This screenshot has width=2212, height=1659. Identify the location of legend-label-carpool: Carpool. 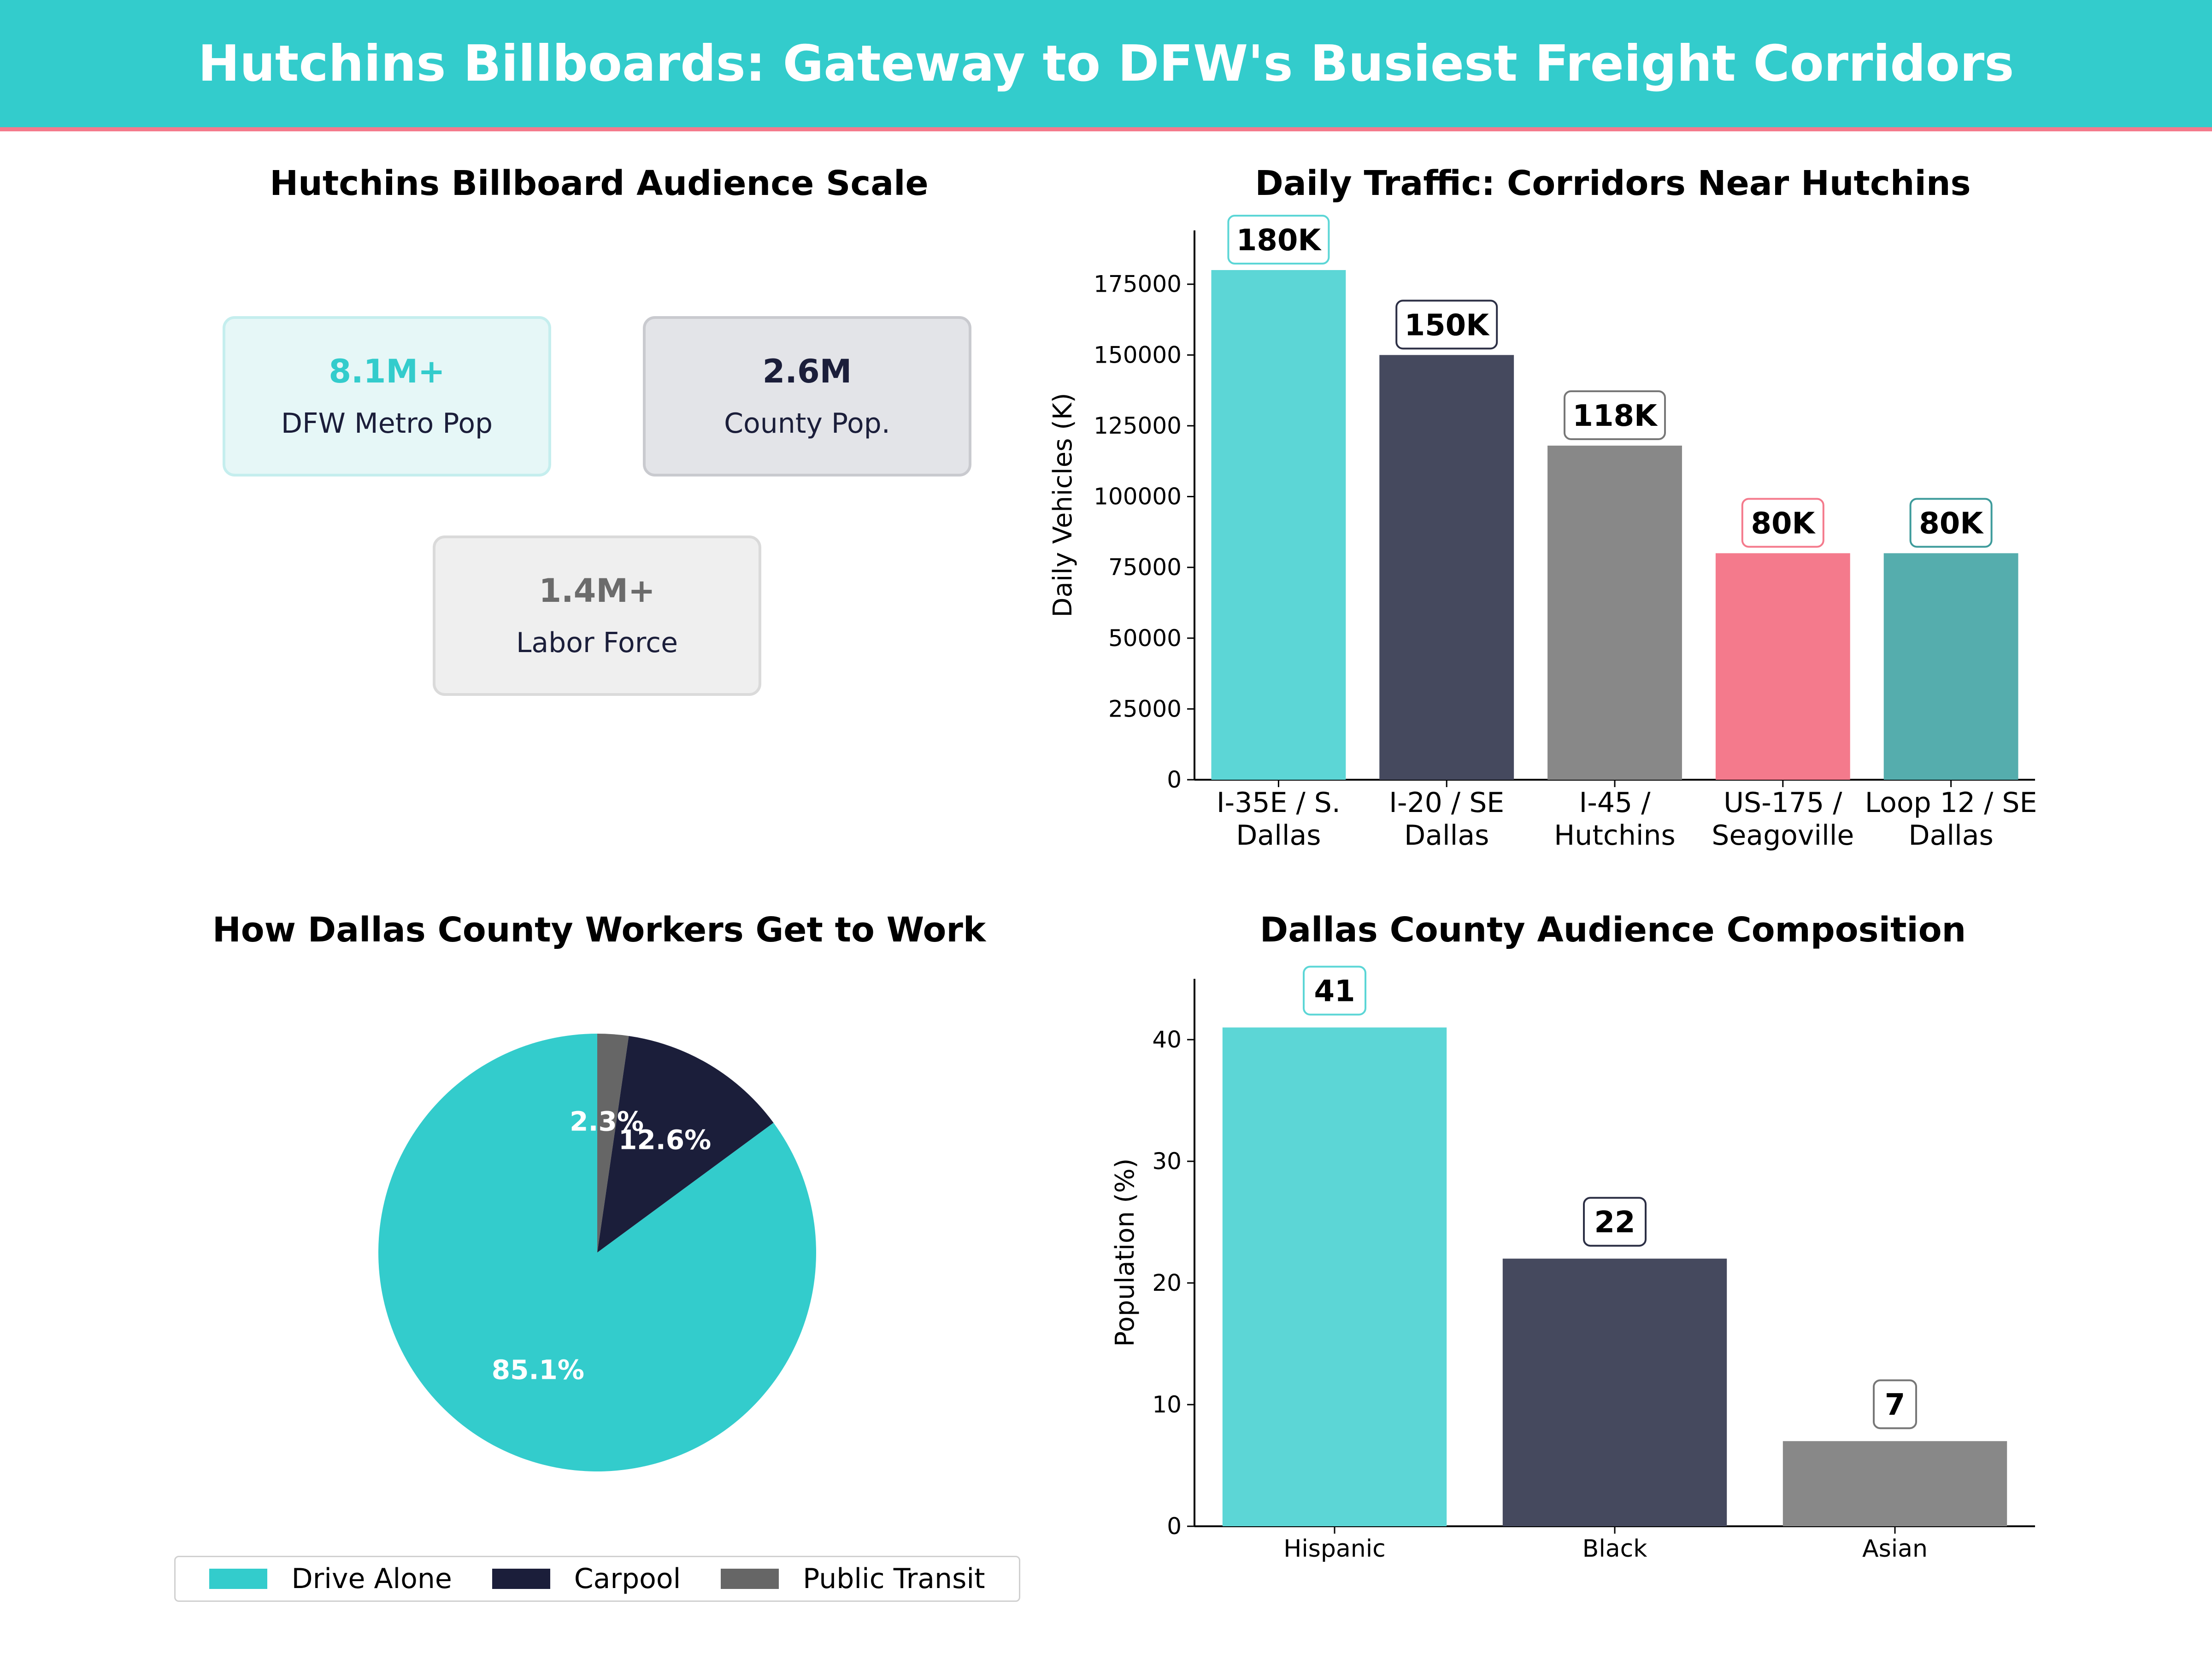
(627, 1579).